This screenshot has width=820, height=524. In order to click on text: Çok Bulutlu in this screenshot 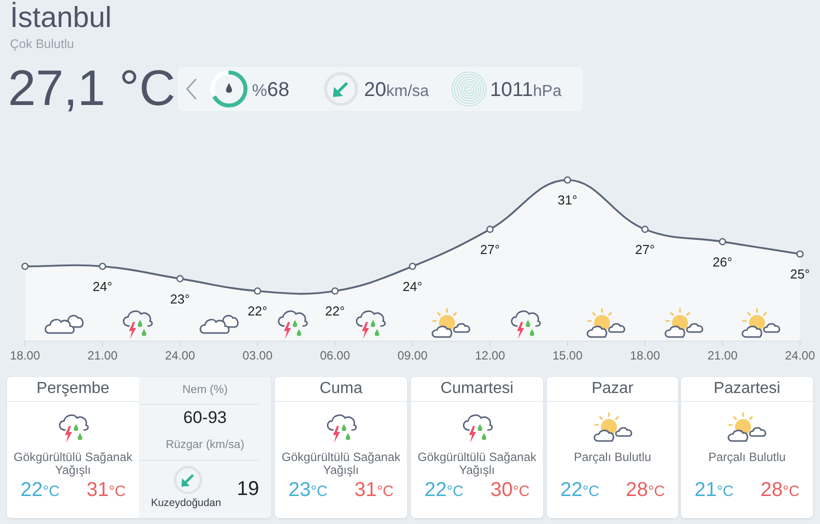, I will do `click(42, 44)`.